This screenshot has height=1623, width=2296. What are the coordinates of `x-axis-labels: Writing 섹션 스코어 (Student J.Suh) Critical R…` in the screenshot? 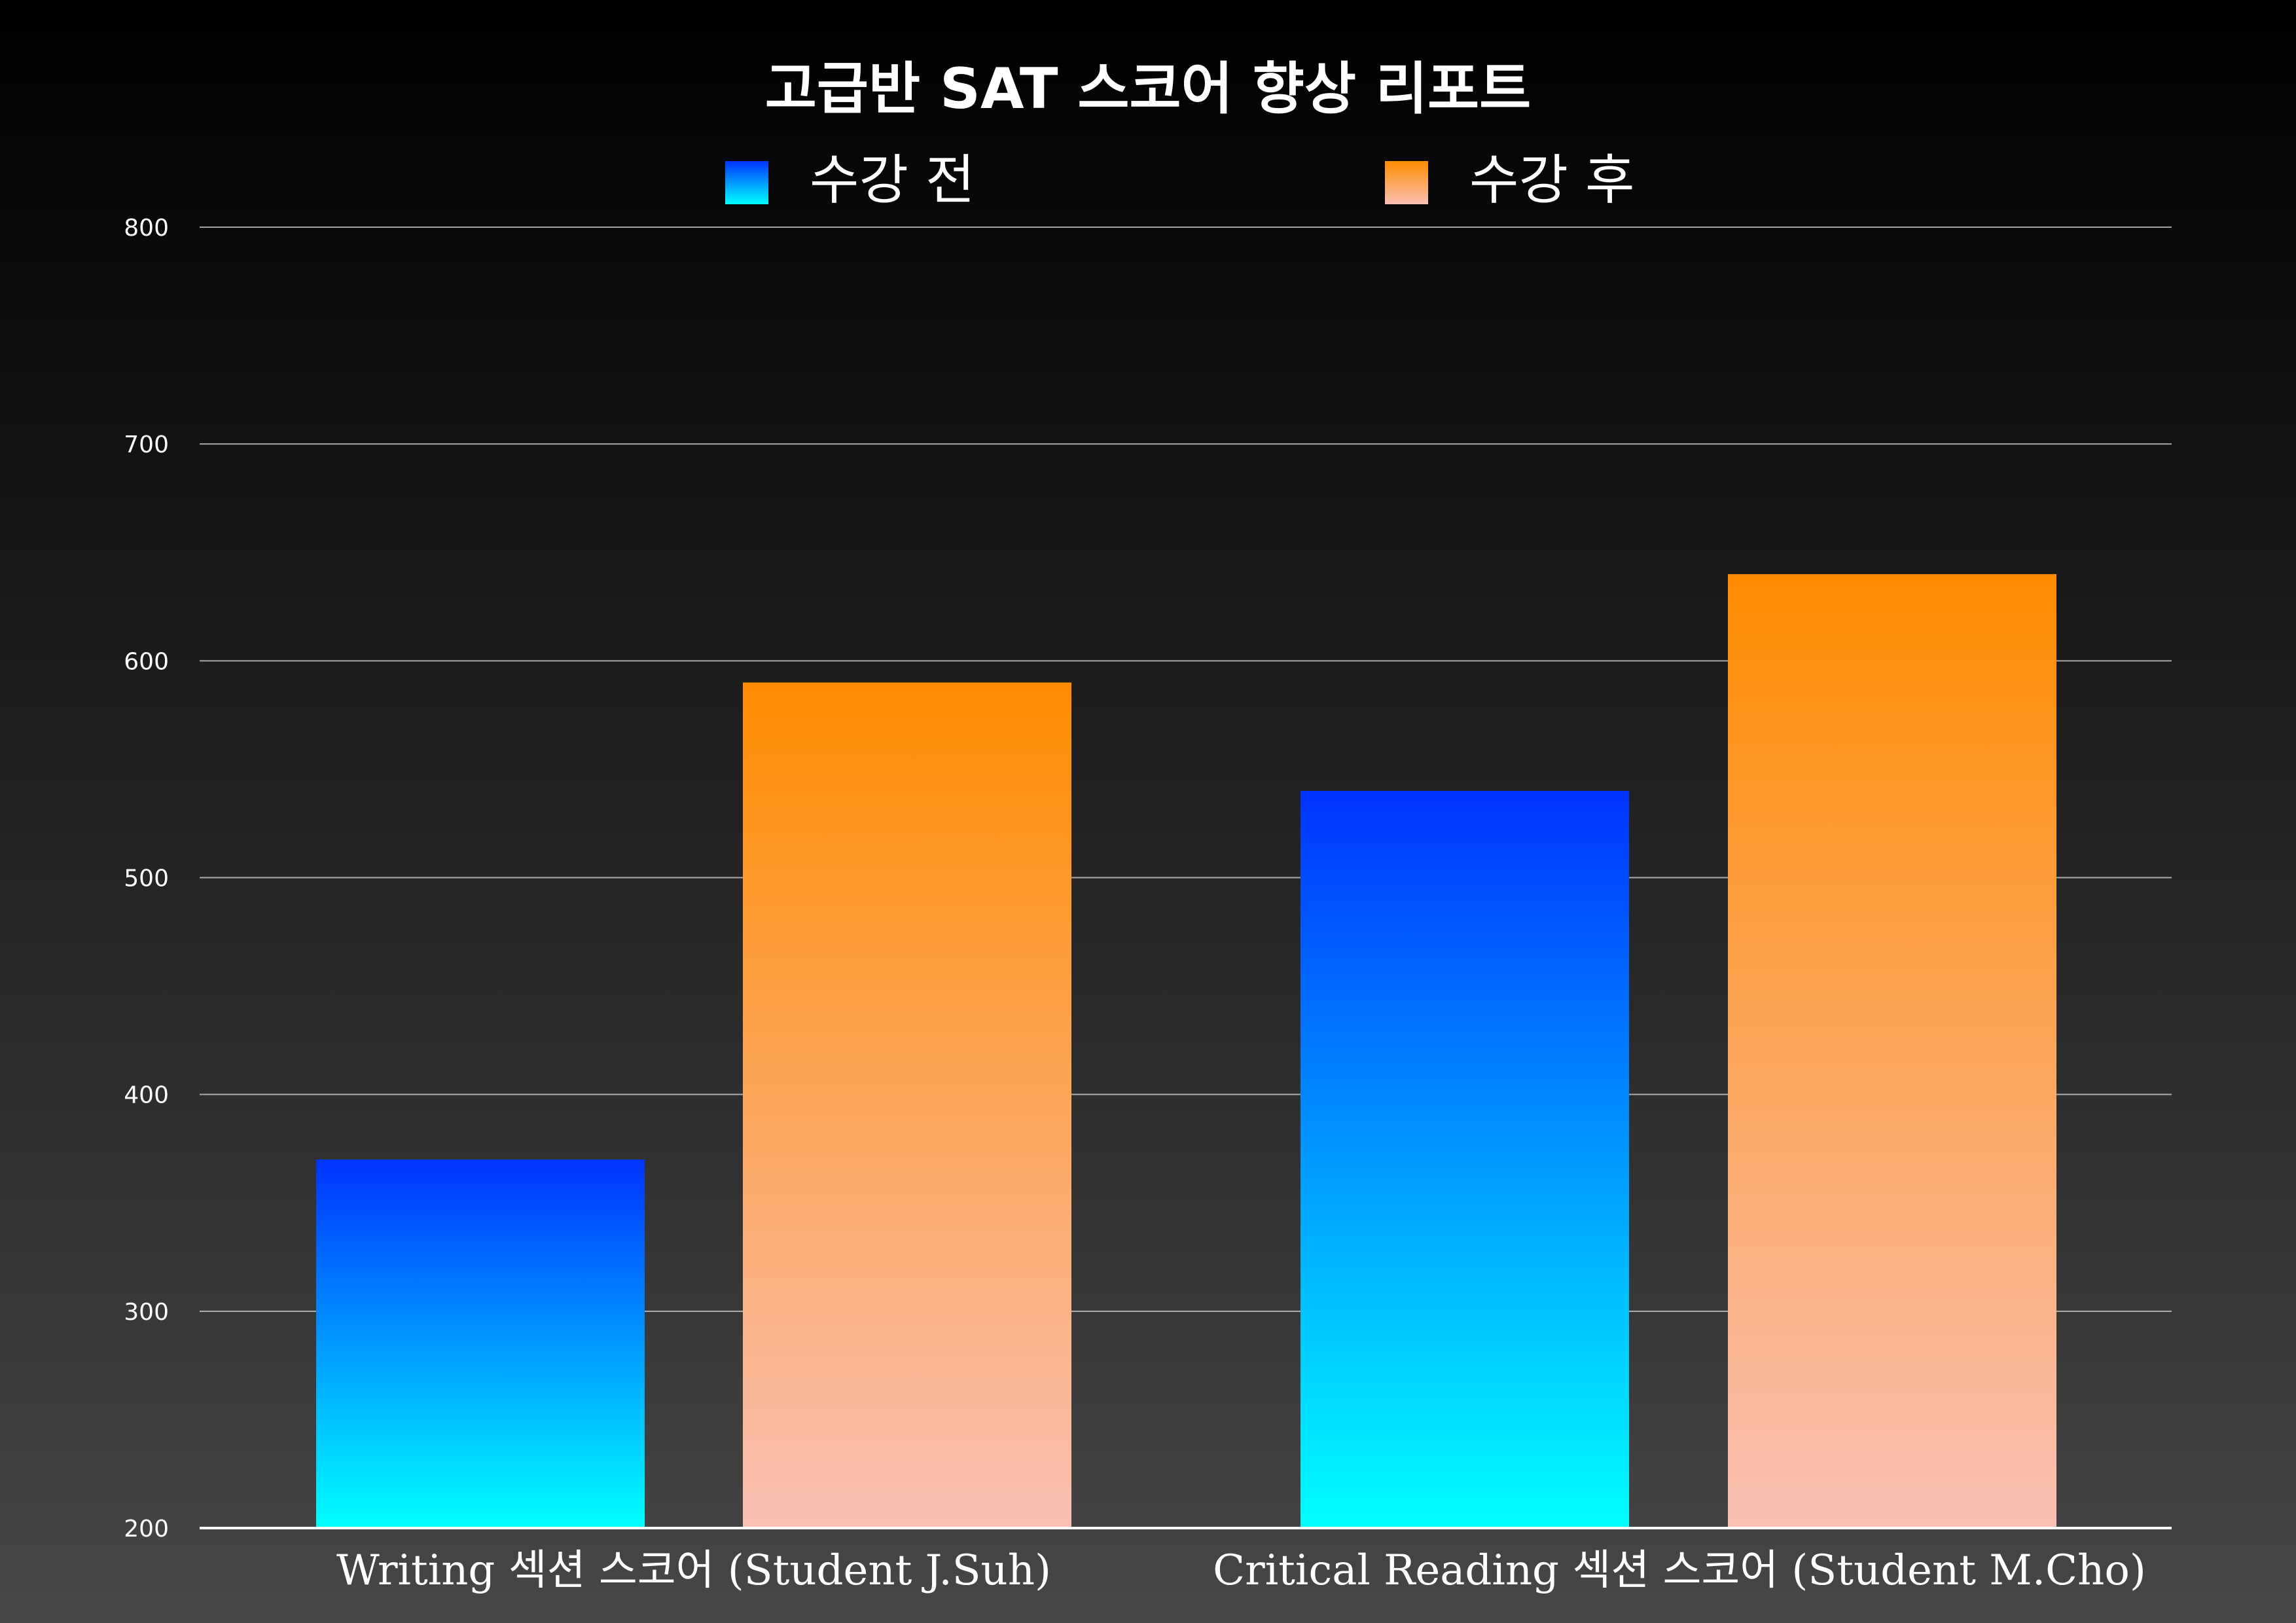 It's located at (1241, 1570).